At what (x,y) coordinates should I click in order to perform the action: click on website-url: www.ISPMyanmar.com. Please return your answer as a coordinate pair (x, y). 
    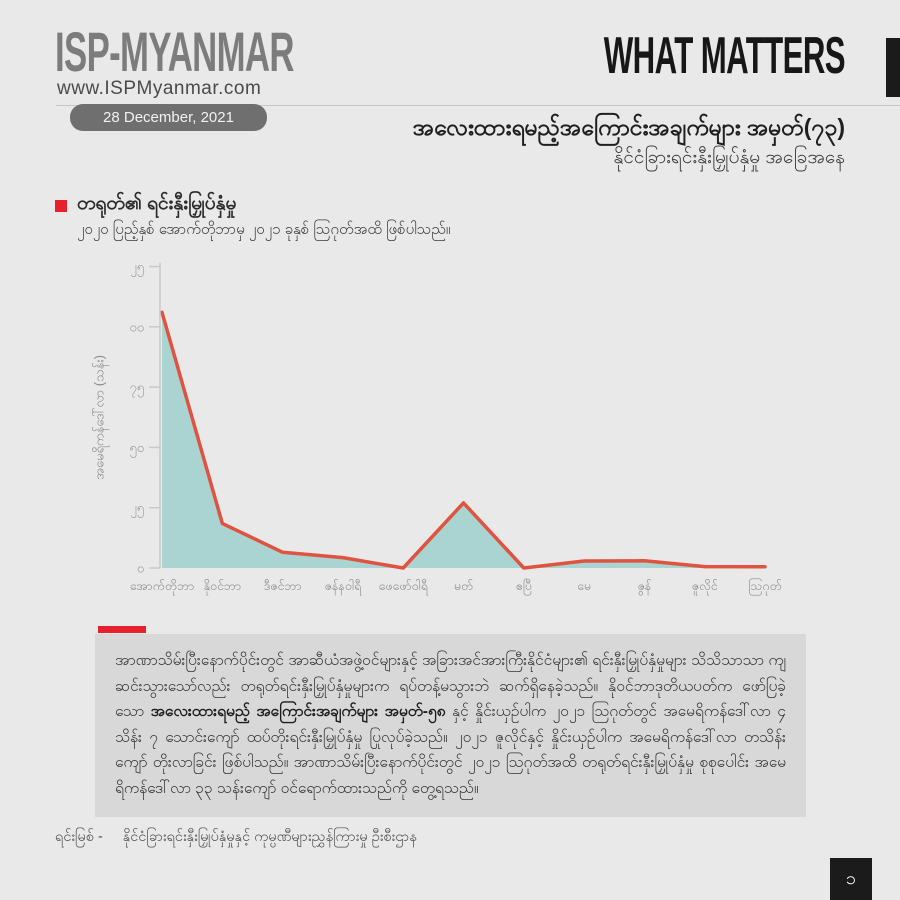
    Looking at the image, I should click on (159, 88).